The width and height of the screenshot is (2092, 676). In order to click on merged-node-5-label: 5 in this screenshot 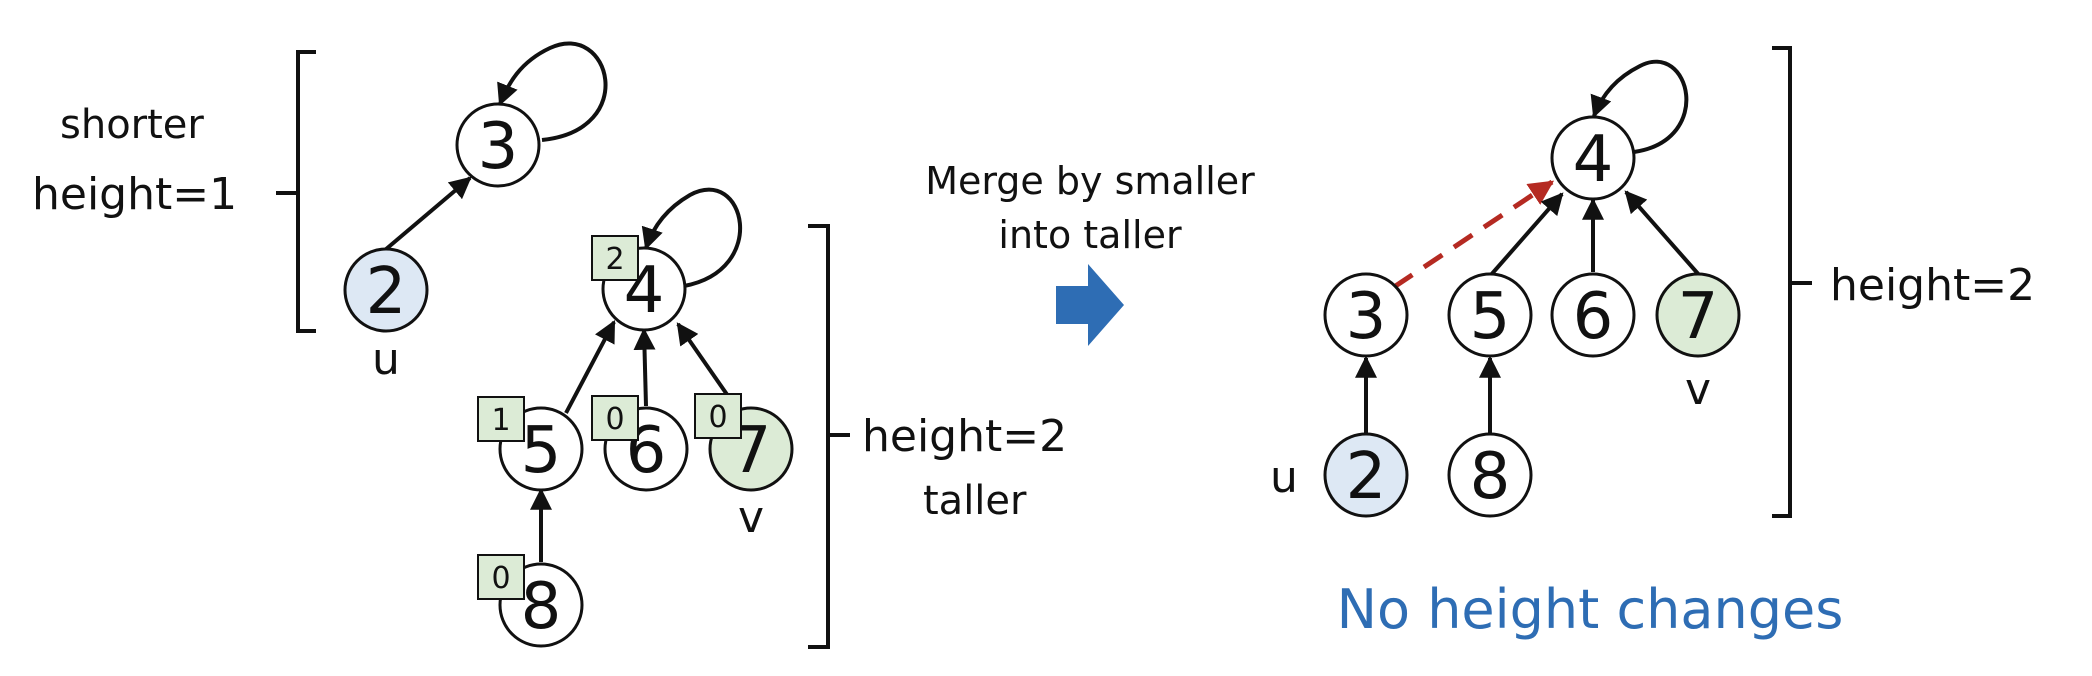, I will do `click(1490, 317)`.